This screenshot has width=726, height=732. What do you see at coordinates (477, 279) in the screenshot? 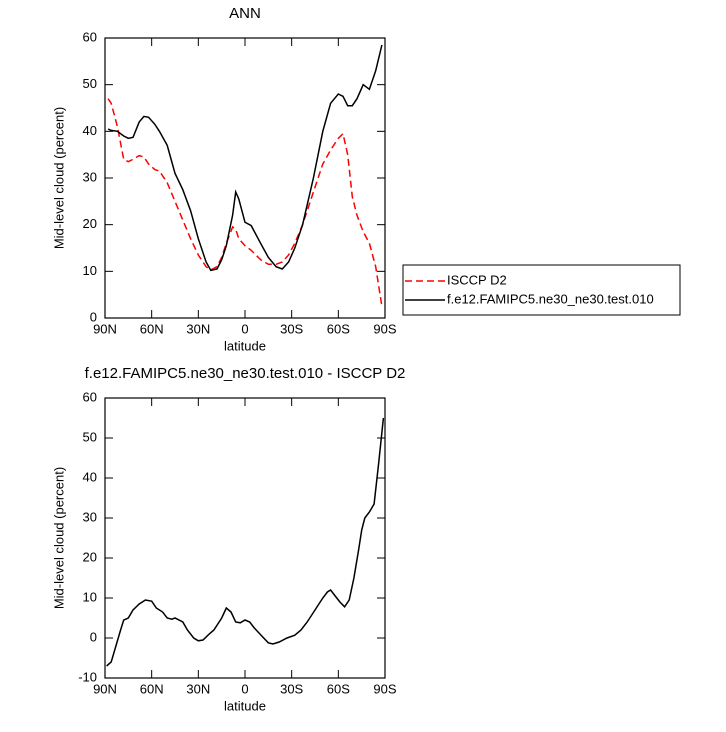
I see `legend-label: ISCCP D2` at bounding box center [477, 279].